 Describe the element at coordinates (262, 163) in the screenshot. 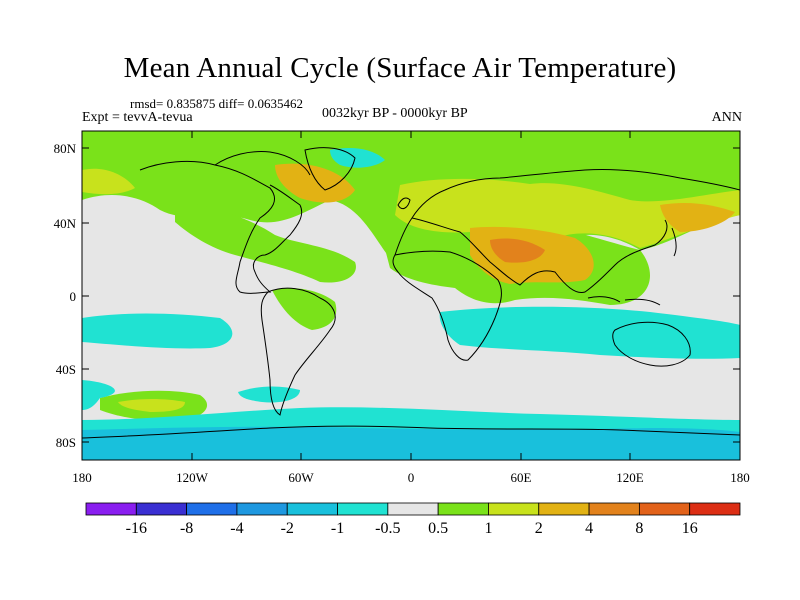

I see `coast-canada-arctic` at that location.